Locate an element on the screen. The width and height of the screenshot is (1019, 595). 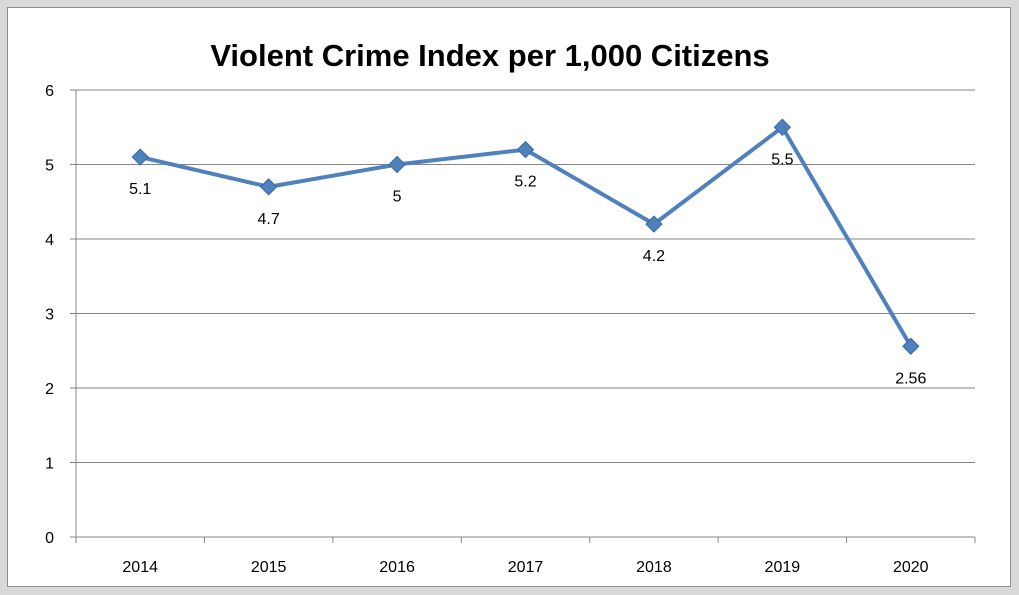
y-tick-label: 2 is located at coordinates (49, 389).